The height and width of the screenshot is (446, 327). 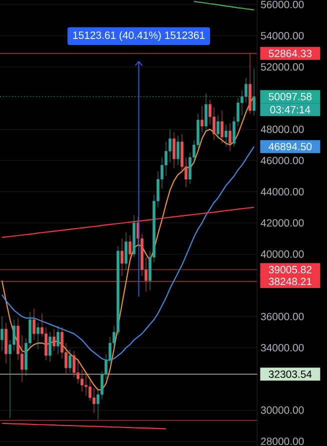 I want to click on y-tick-label: 36000.00, so click(x=282, y=316).